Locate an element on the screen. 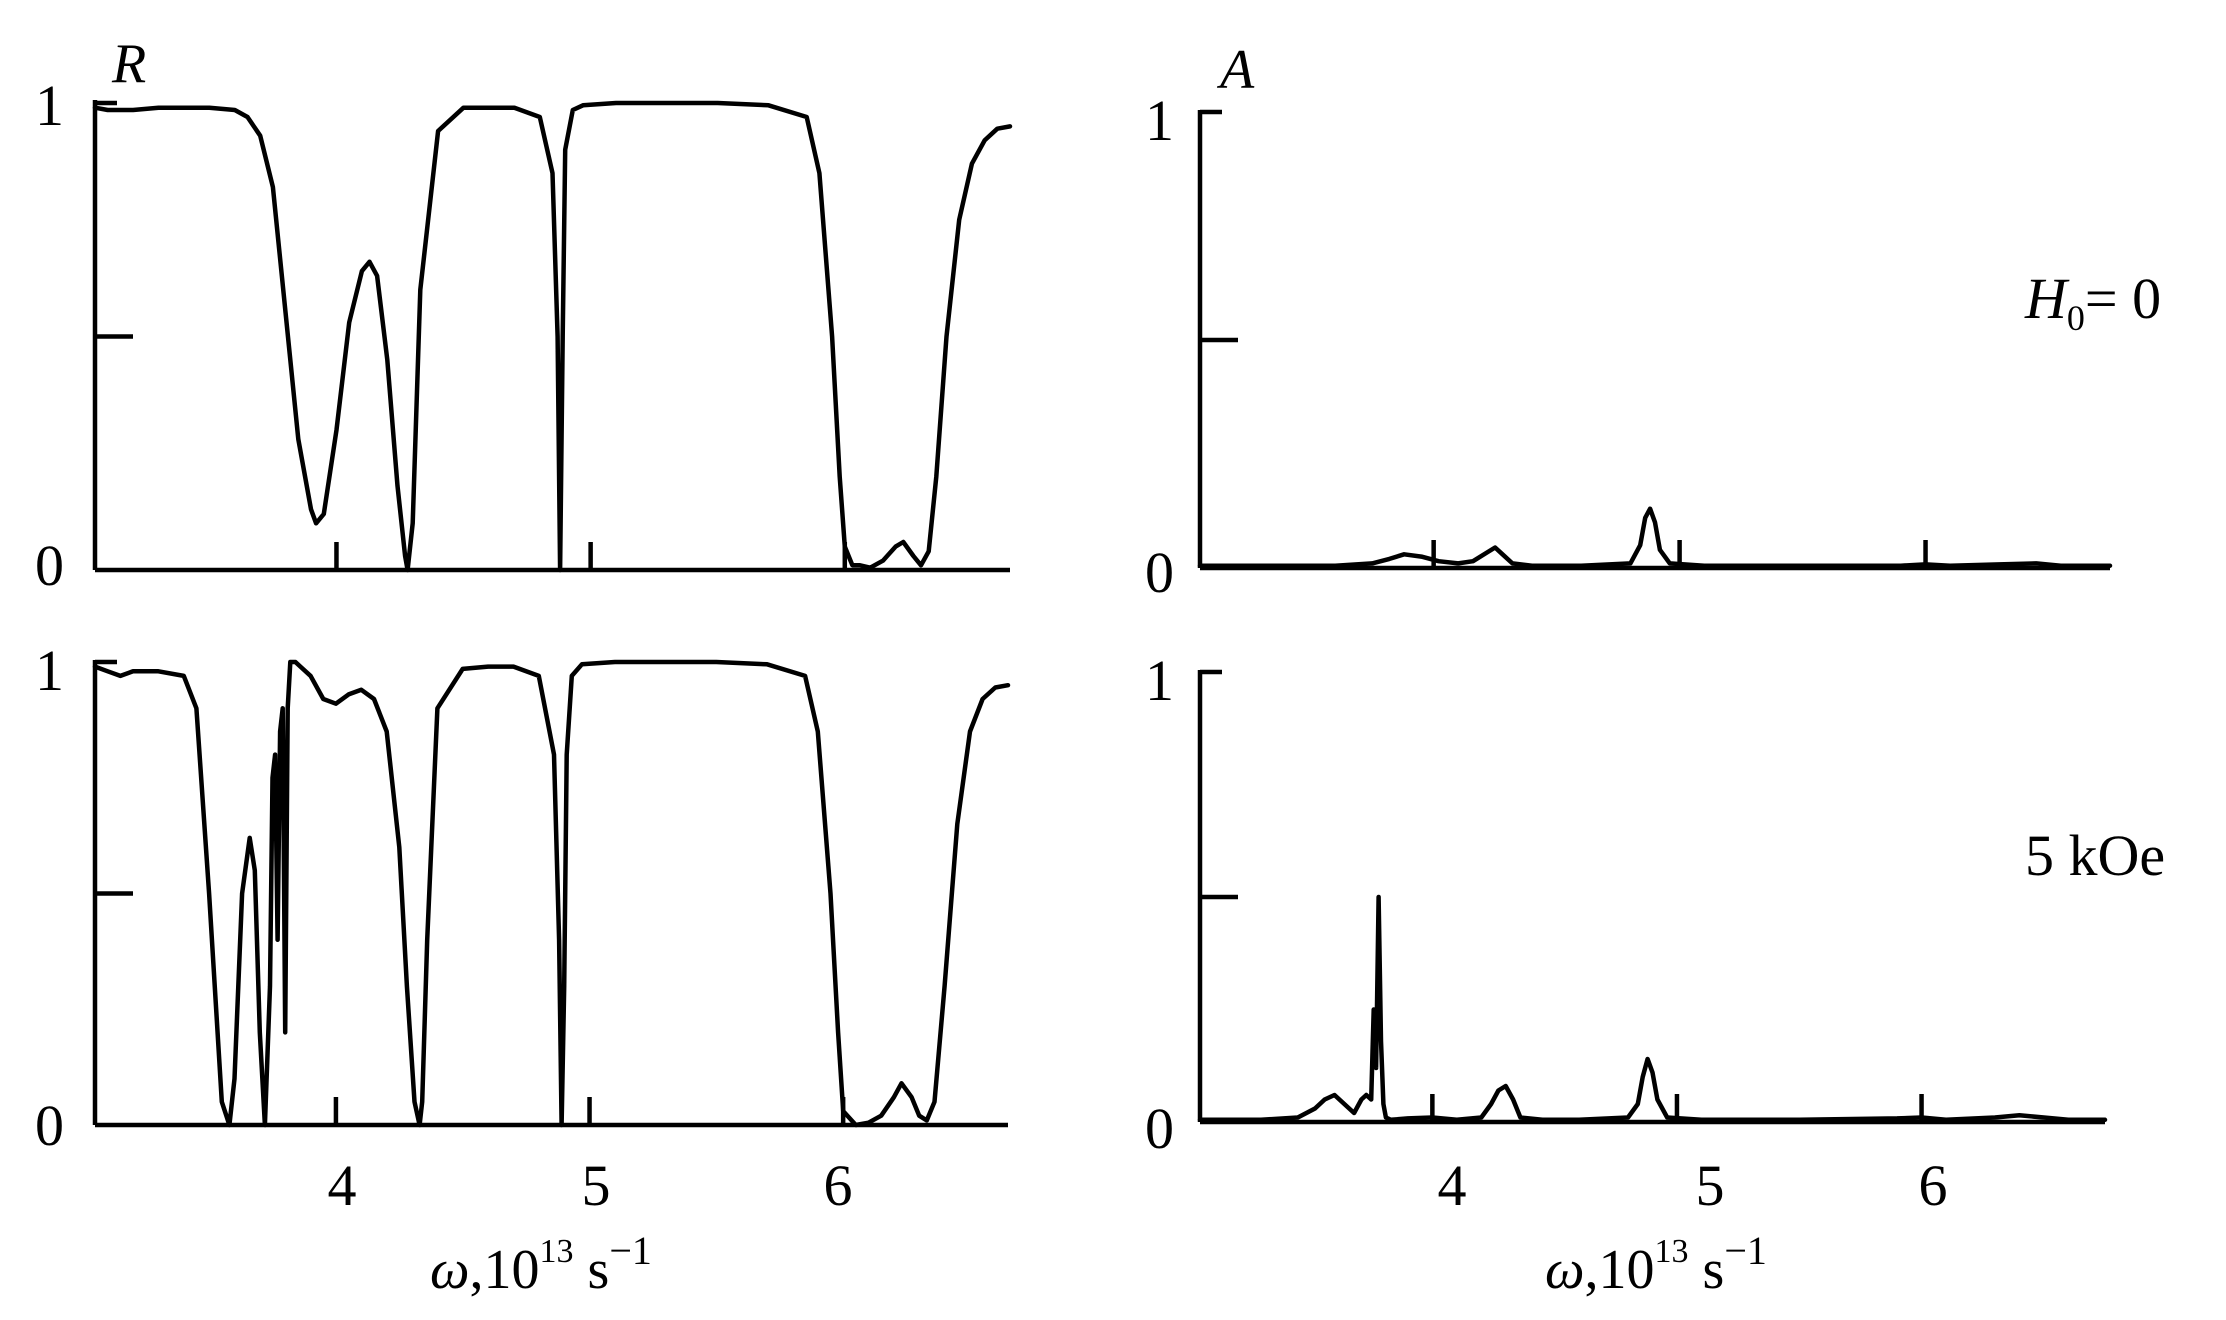  curve-absorption-5kOe is located at coordinates (1652, 1008).